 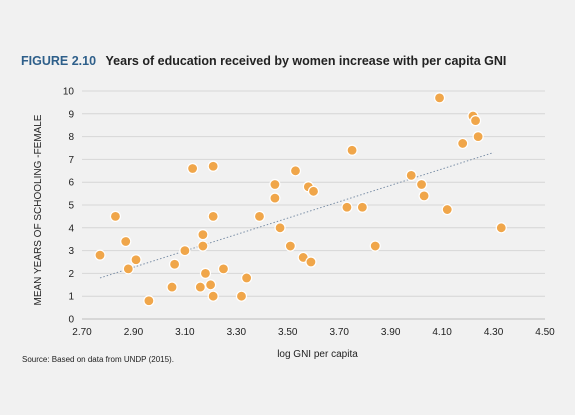 I want to click on x-tick-label: 2.90, so click(x=134, y=332).